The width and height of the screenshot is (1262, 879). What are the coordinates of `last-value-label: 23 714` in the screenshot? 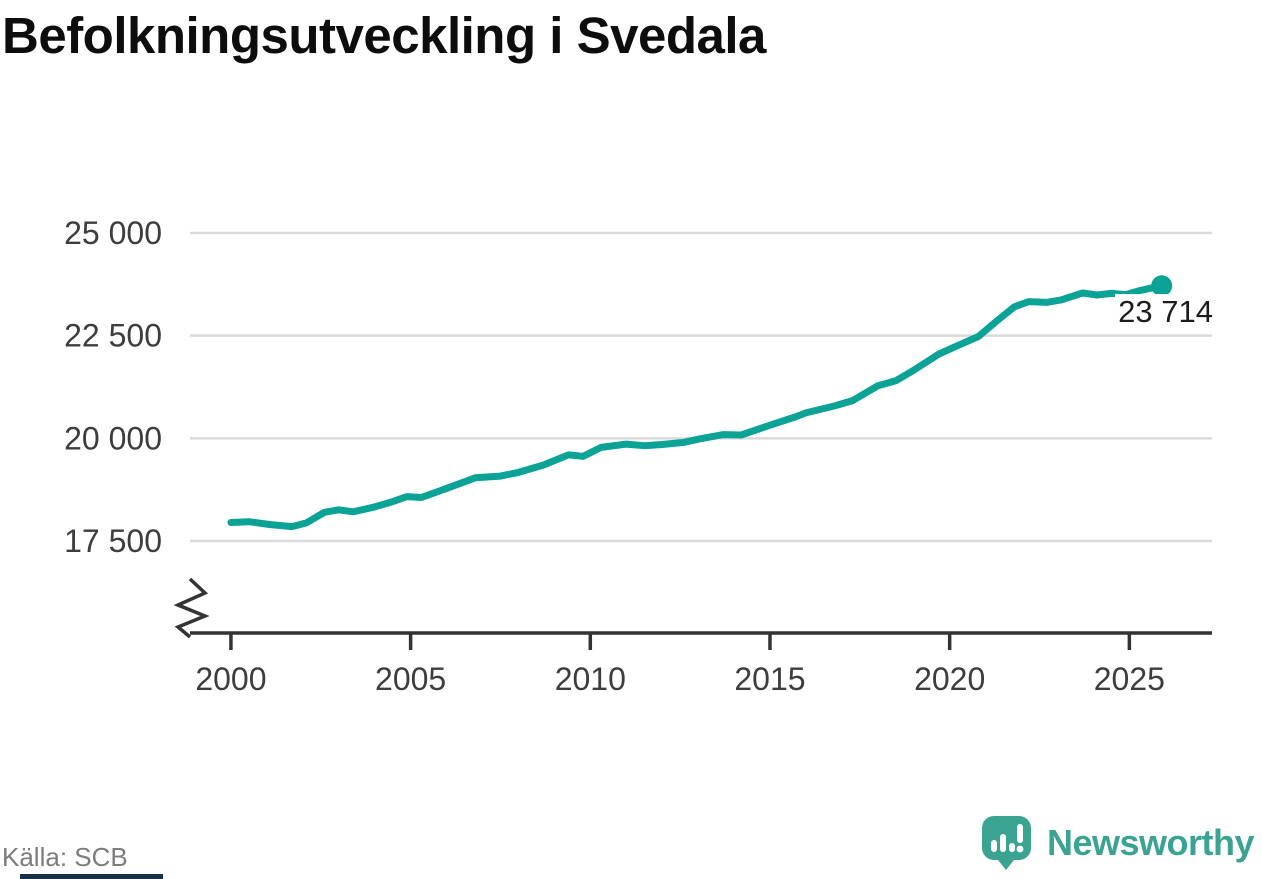 It's located at (1165, 312).